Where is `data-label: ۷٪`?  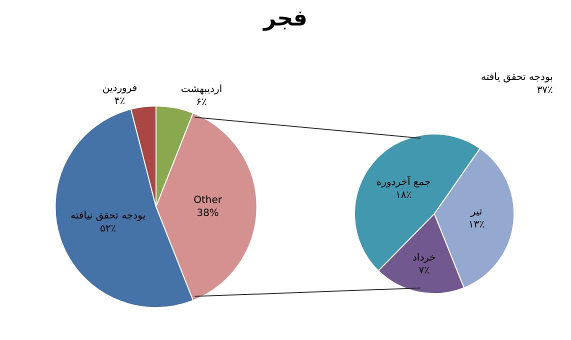
data-label: ۷٪ is located at coordinates (424, 270).